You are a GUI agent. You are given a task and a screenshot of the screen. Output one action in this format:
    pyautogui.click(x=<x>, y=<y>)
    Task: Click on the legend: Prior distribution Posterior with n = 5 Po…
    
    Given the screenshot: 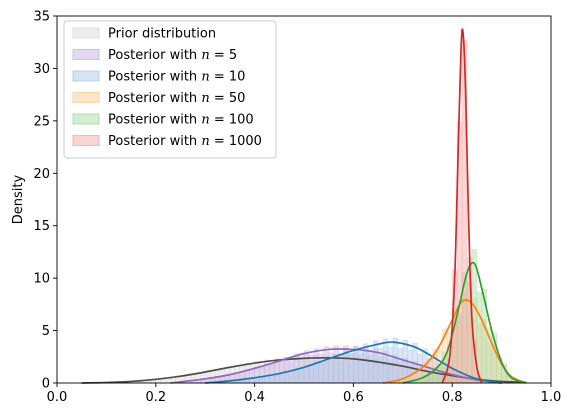 What is the action you would take?
    pyautogui.click(x=170, y=89)
    